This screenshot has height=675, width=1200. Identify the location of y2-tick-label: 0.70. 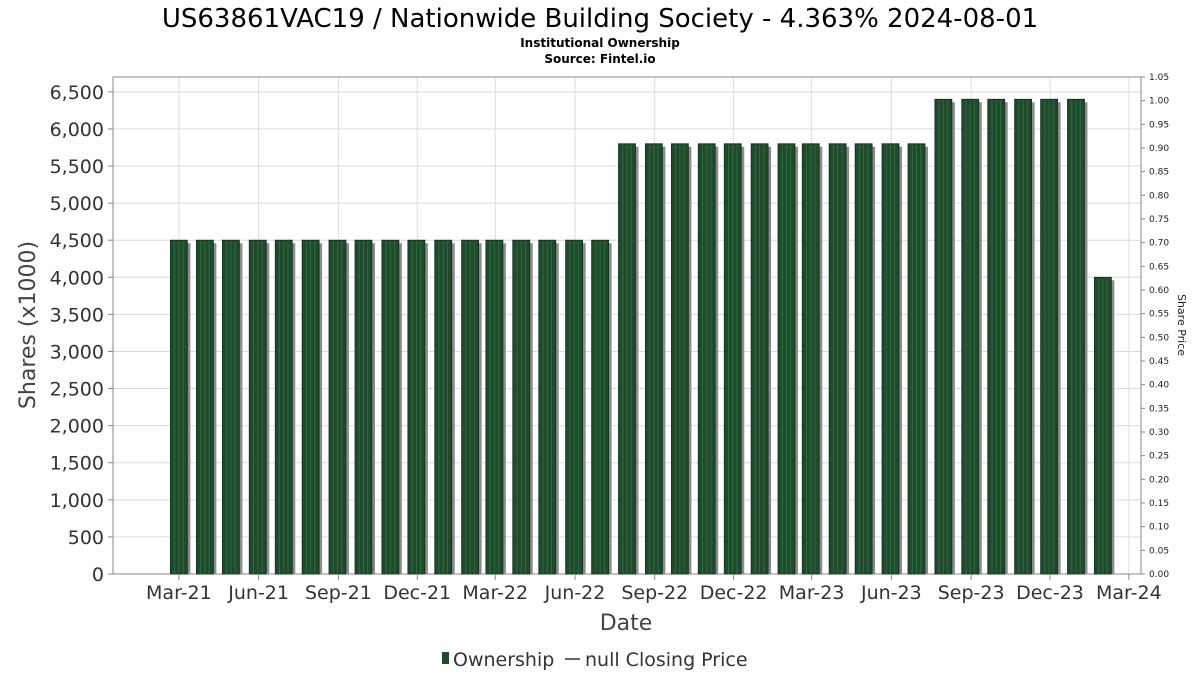
(1159, 244).